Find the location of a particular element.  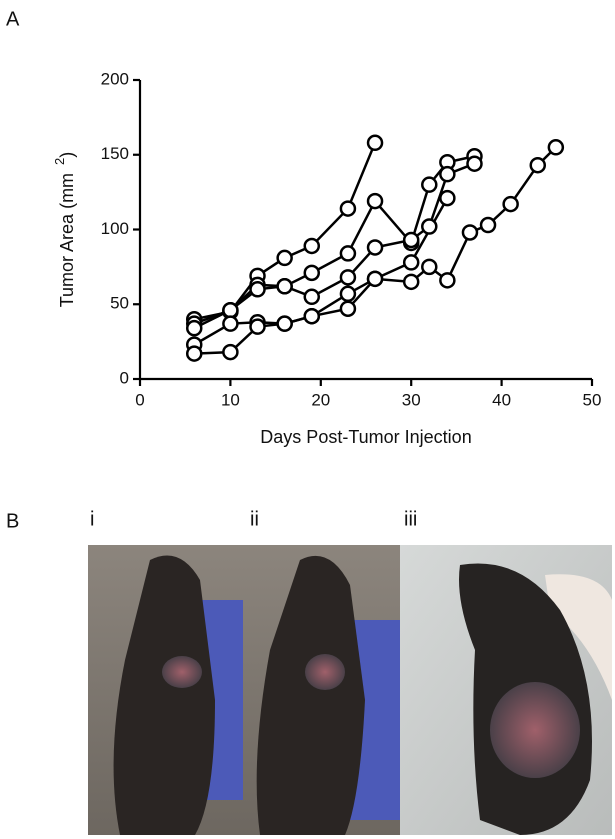

y-tick-label: 150 is located at coordinates (115, 153).